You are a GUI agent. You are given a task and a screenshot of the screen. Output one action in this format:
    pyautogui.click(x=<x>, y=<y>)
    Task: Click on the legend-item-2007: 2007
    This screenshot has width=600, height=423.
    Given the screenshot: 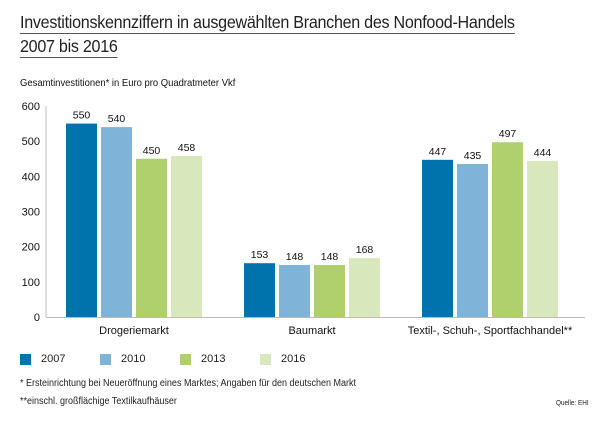 What is the action you would take?
    pyautogui.click(x=42, y=359)
    